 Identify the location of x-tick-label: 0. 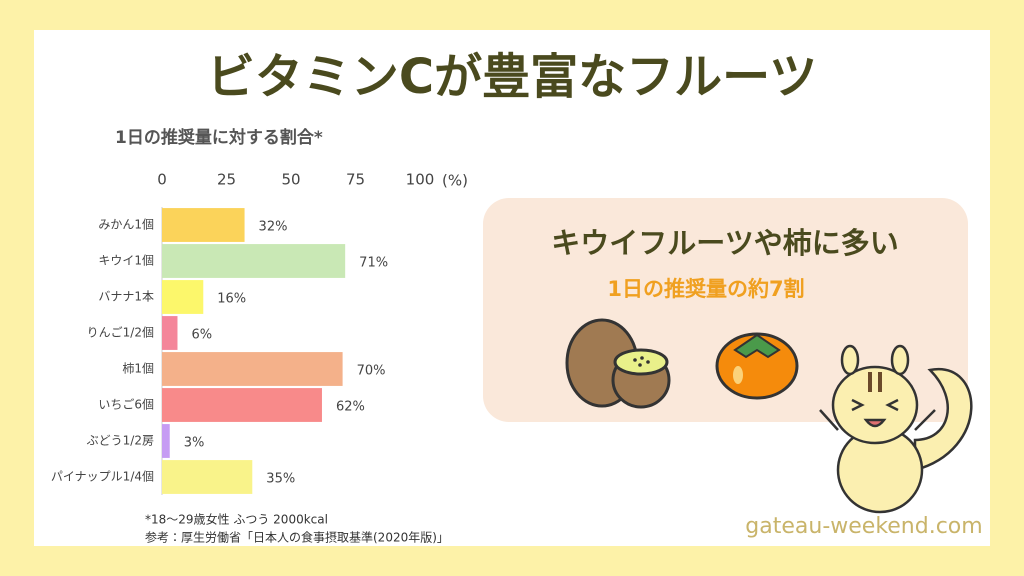
(162, 180).